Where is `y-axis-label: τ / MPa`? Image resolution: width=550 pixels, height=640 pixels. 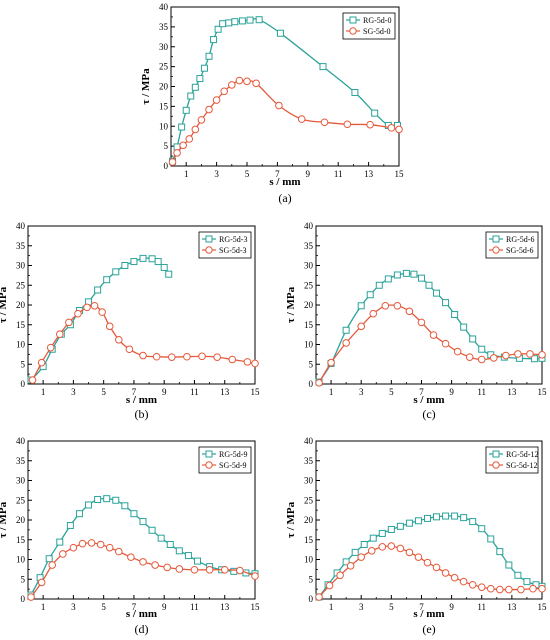
y-axis-label: τ / MPa is located at coordinates (146, 86).